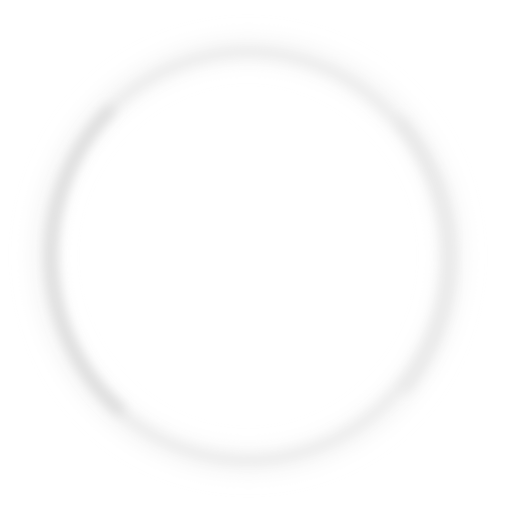  Describe the element at coordinates (85, 260) in the screenshot. I see `ring-left-shadow-arc` at that location.